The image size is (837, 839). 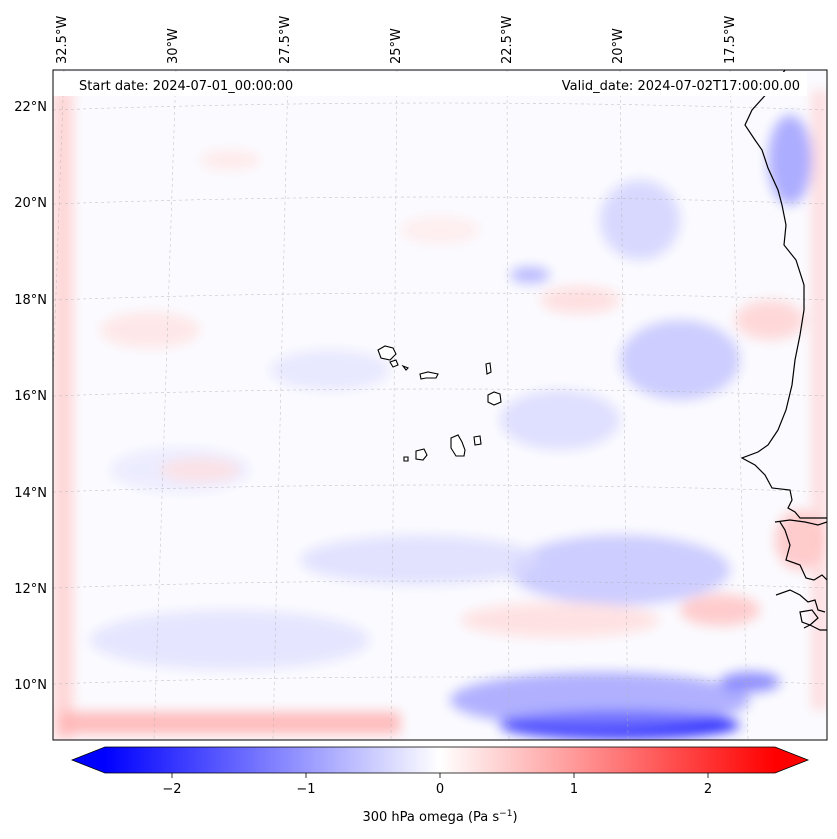 I want to click on colorbar-label-exp: −1, so click(x=505, y=814).